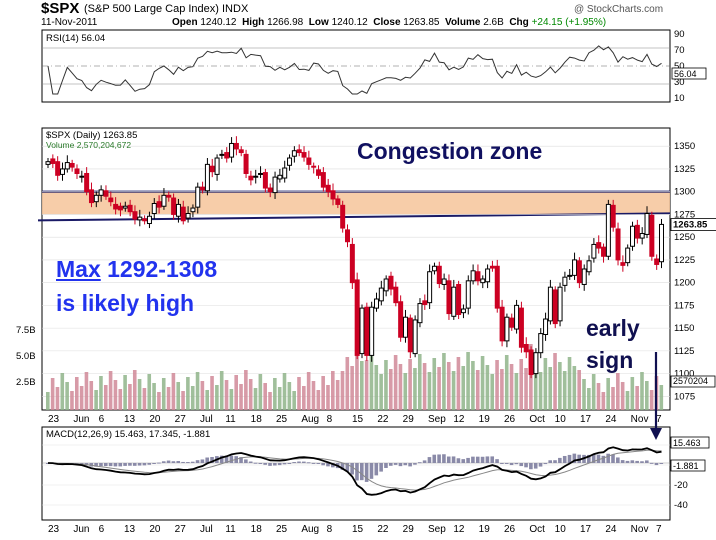 Image resolution: width=716 pixels, height=540 pixels. Describe the element at coordinates (586, 419) in the screenshot. I see `price-x-tick-label: 17` at that location.